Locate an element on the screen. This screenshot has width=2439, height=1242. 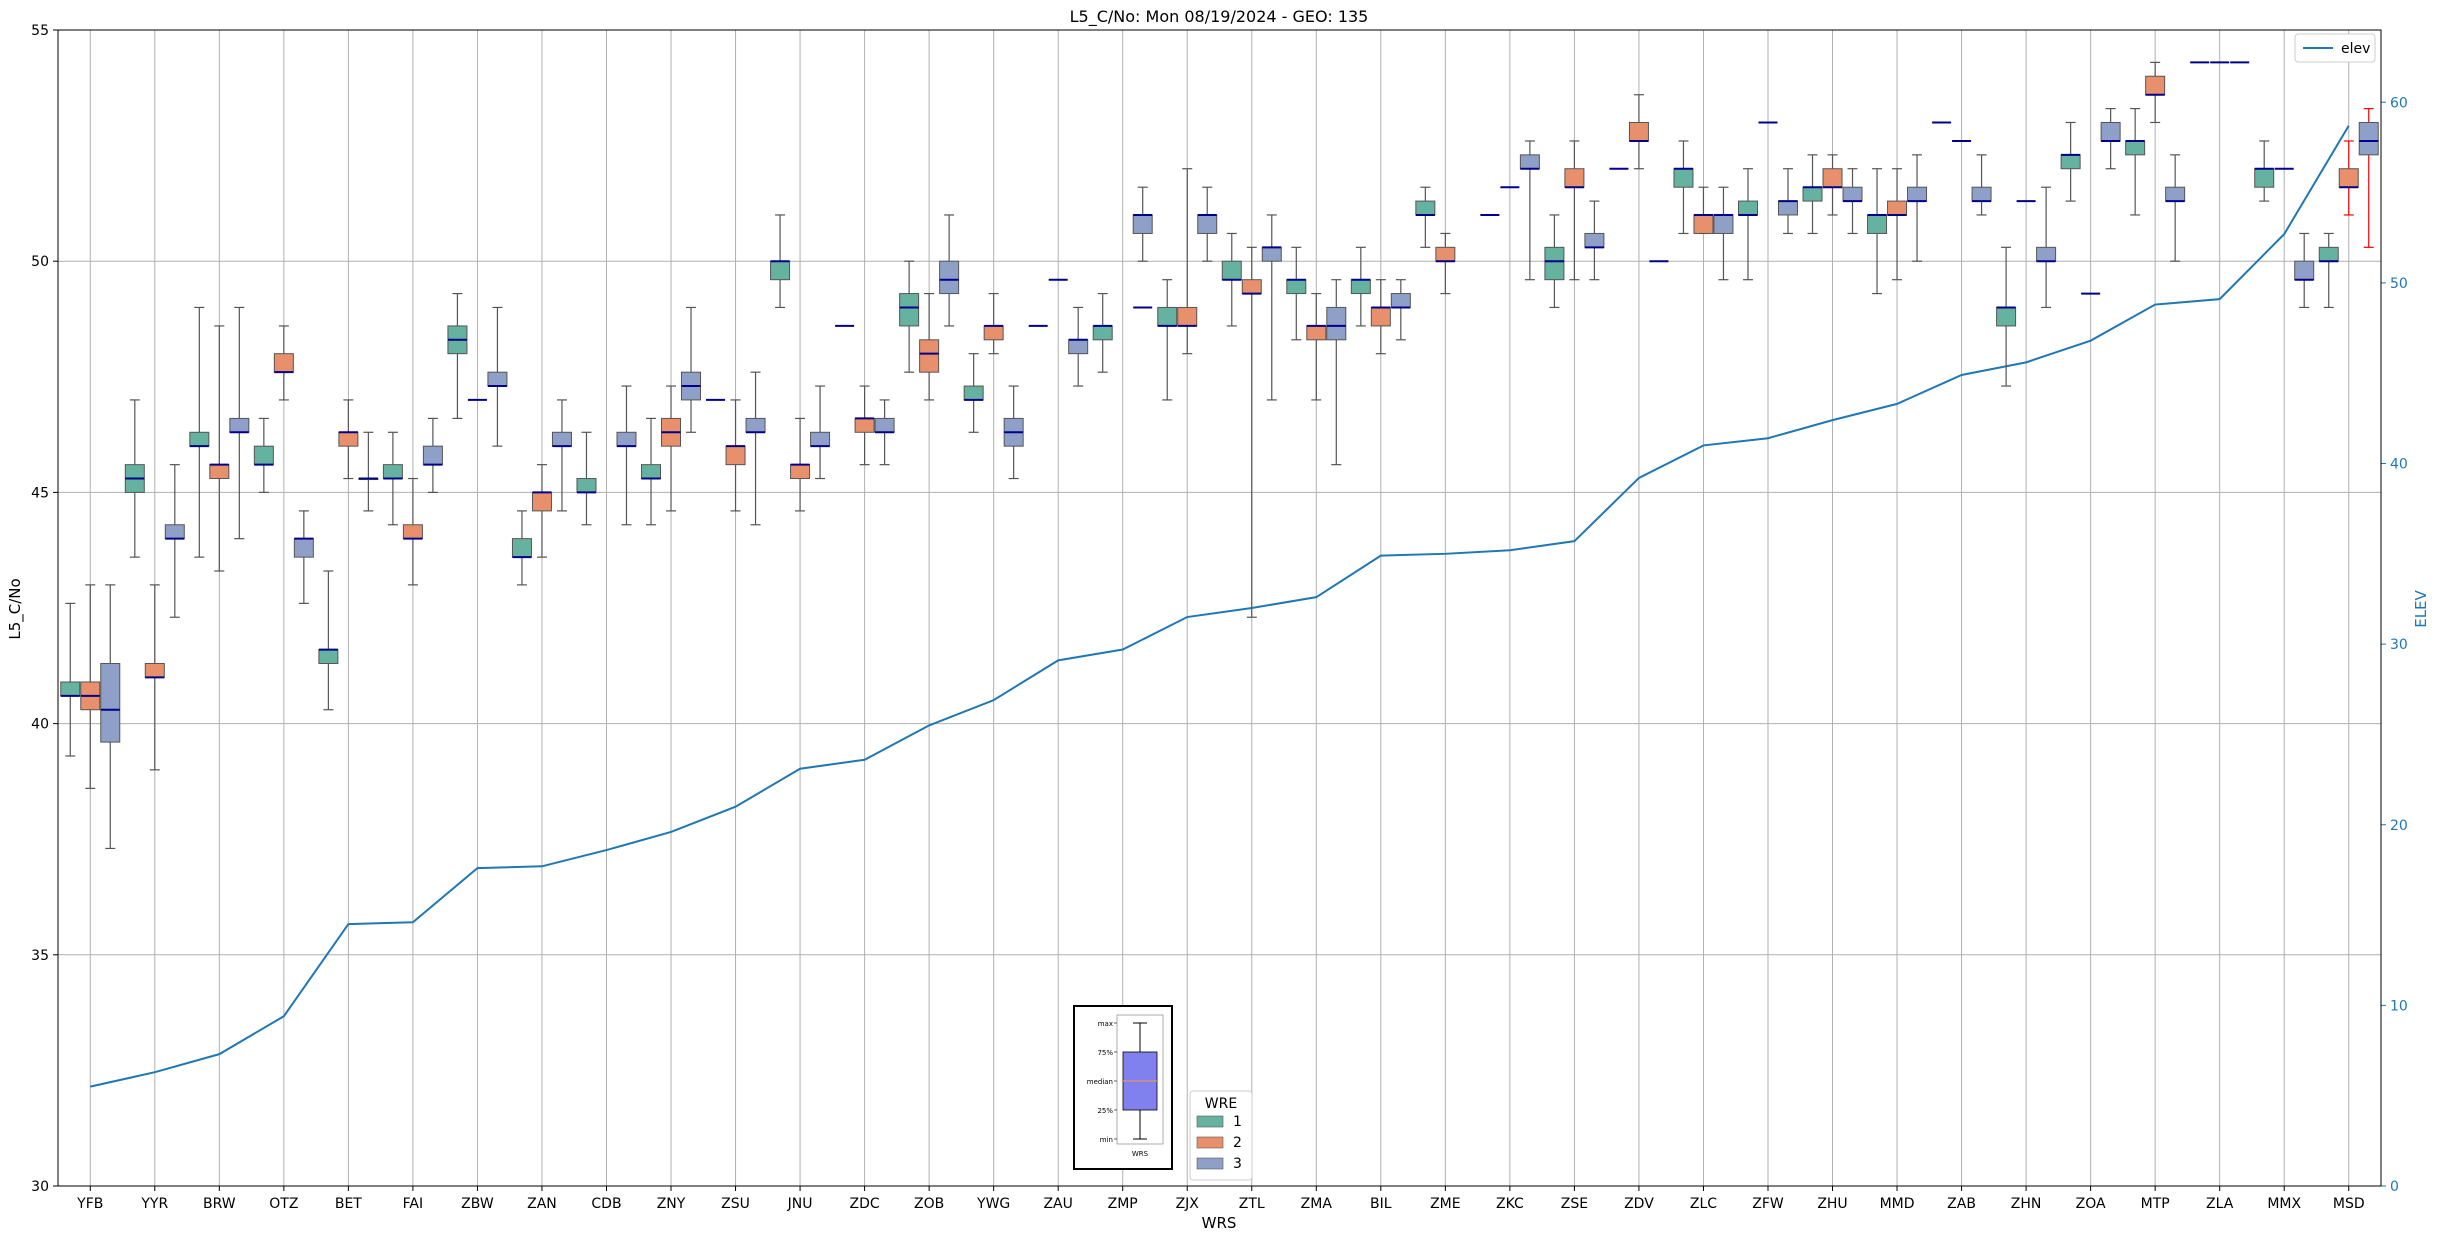
x-tick-label: YFB is located at coordinates (89, 1204).